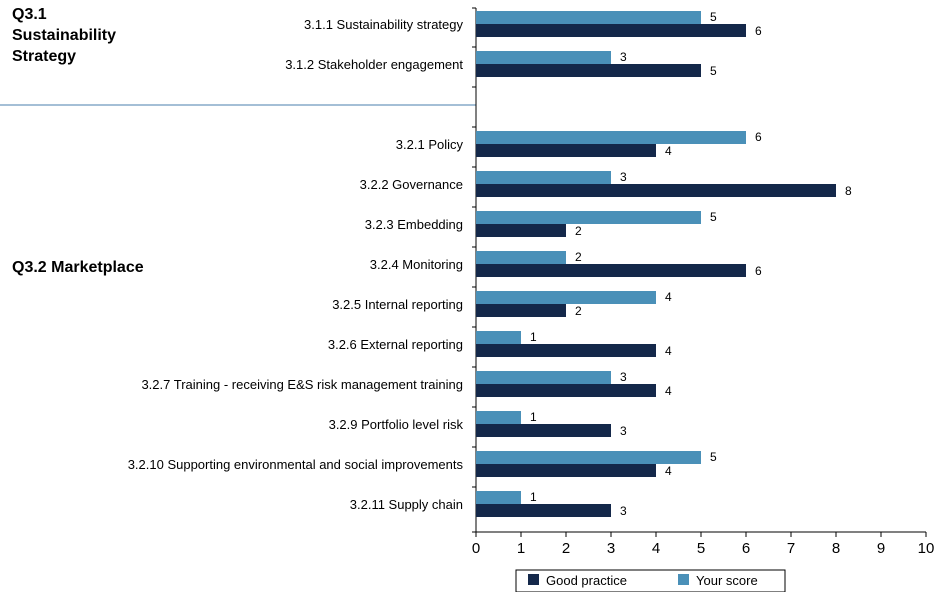 The width and height of the screenshot is (938, 592). What do you see at coordinates (746, 548) in the screenshot?
I see `value-tick-label: 6` at bounding box center [746, 548].